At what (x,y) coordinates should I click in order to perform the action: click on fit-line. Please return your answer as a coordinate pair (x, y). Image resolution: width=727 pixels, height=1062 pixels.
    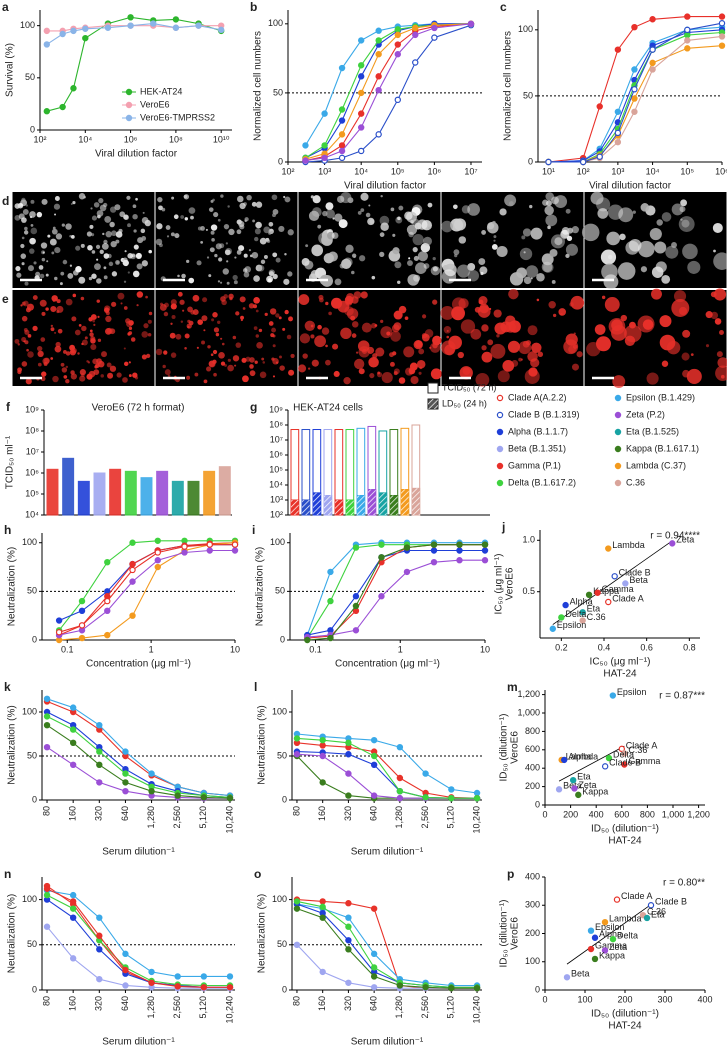
    Looking at the image, I should click on (609, 934).